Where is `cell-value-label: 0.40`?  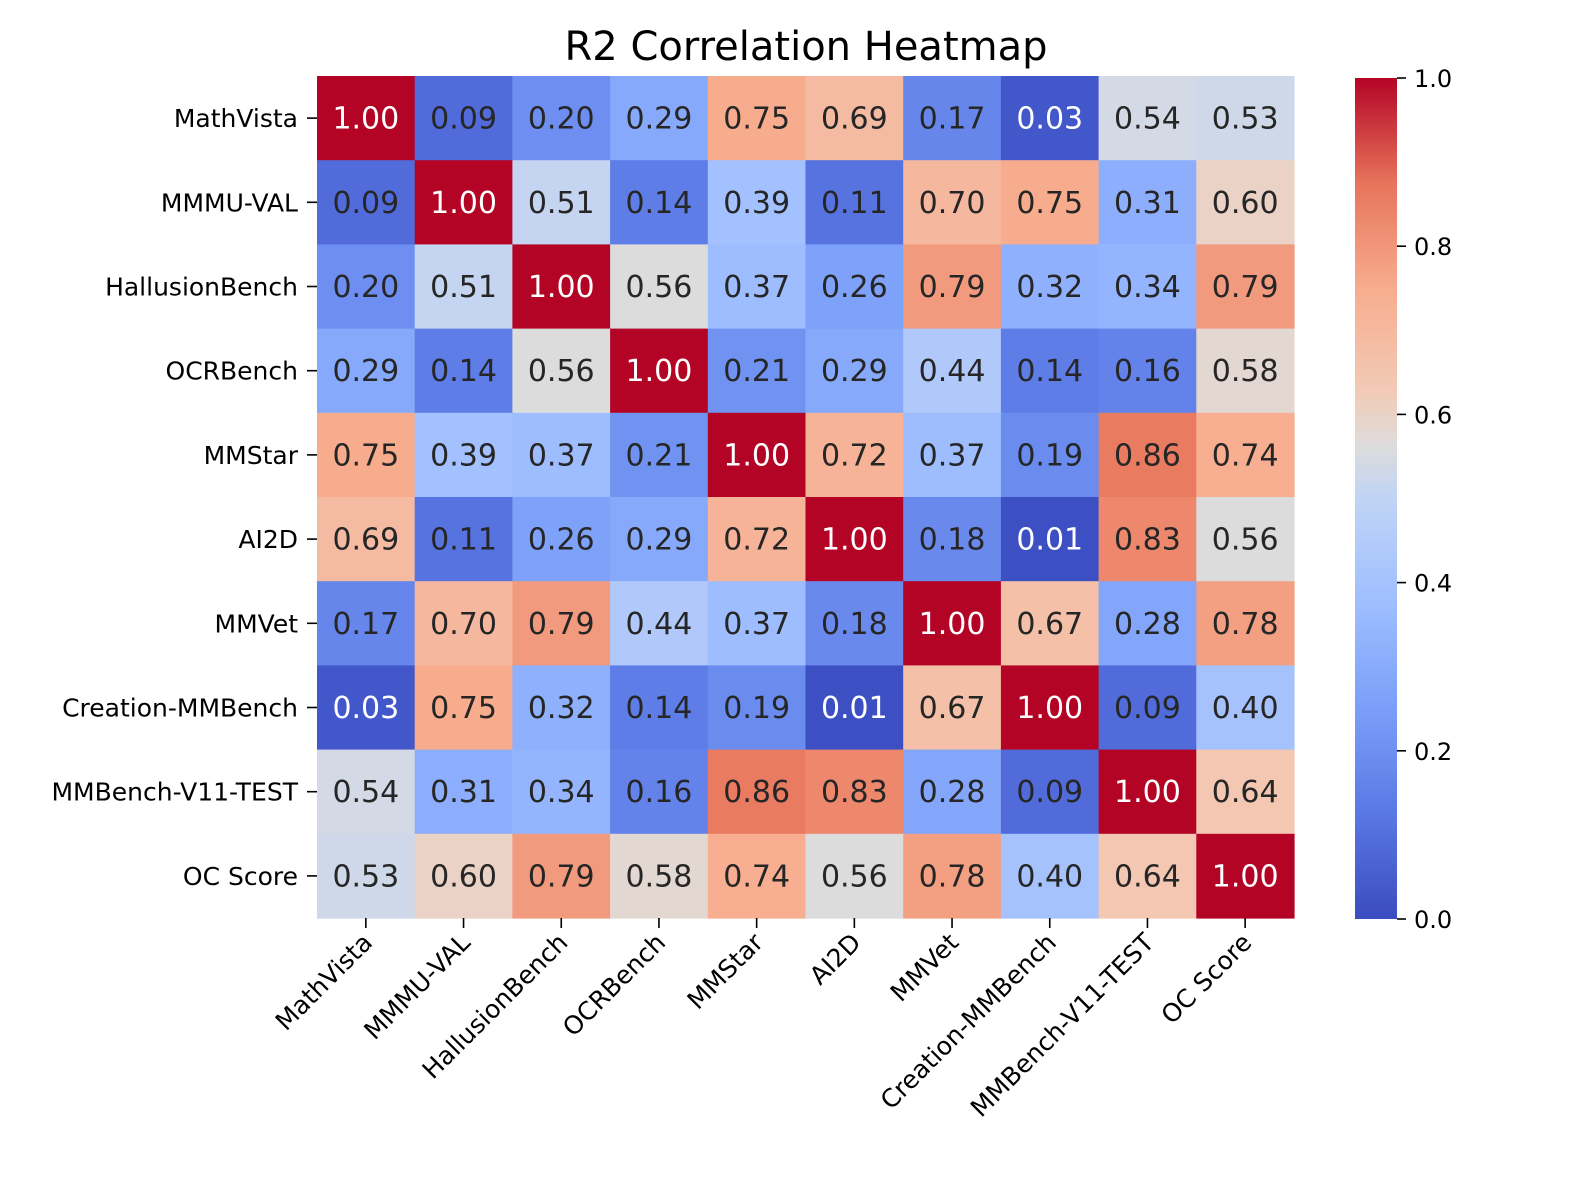 cell-value-label: 0.40 is located at coordinates (1049, 876).